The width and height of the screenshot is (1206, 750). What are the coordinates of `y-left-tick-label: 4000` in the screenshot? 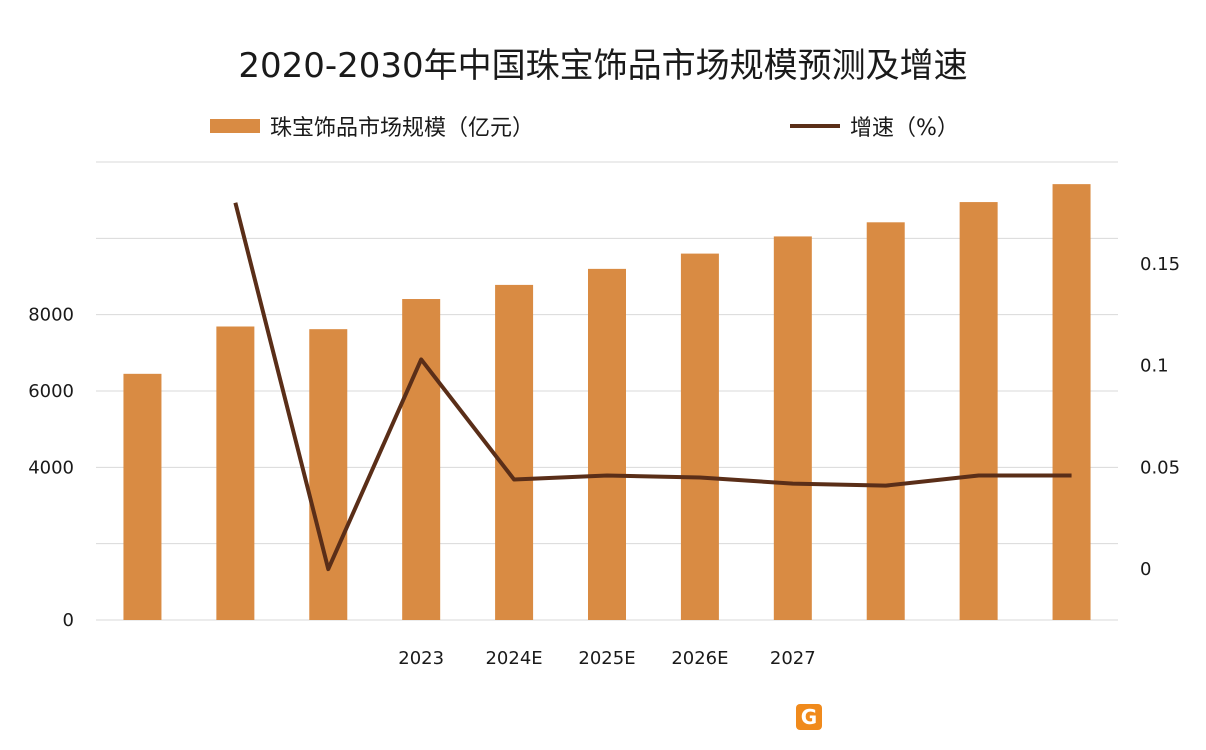 It's located at (51, 467).